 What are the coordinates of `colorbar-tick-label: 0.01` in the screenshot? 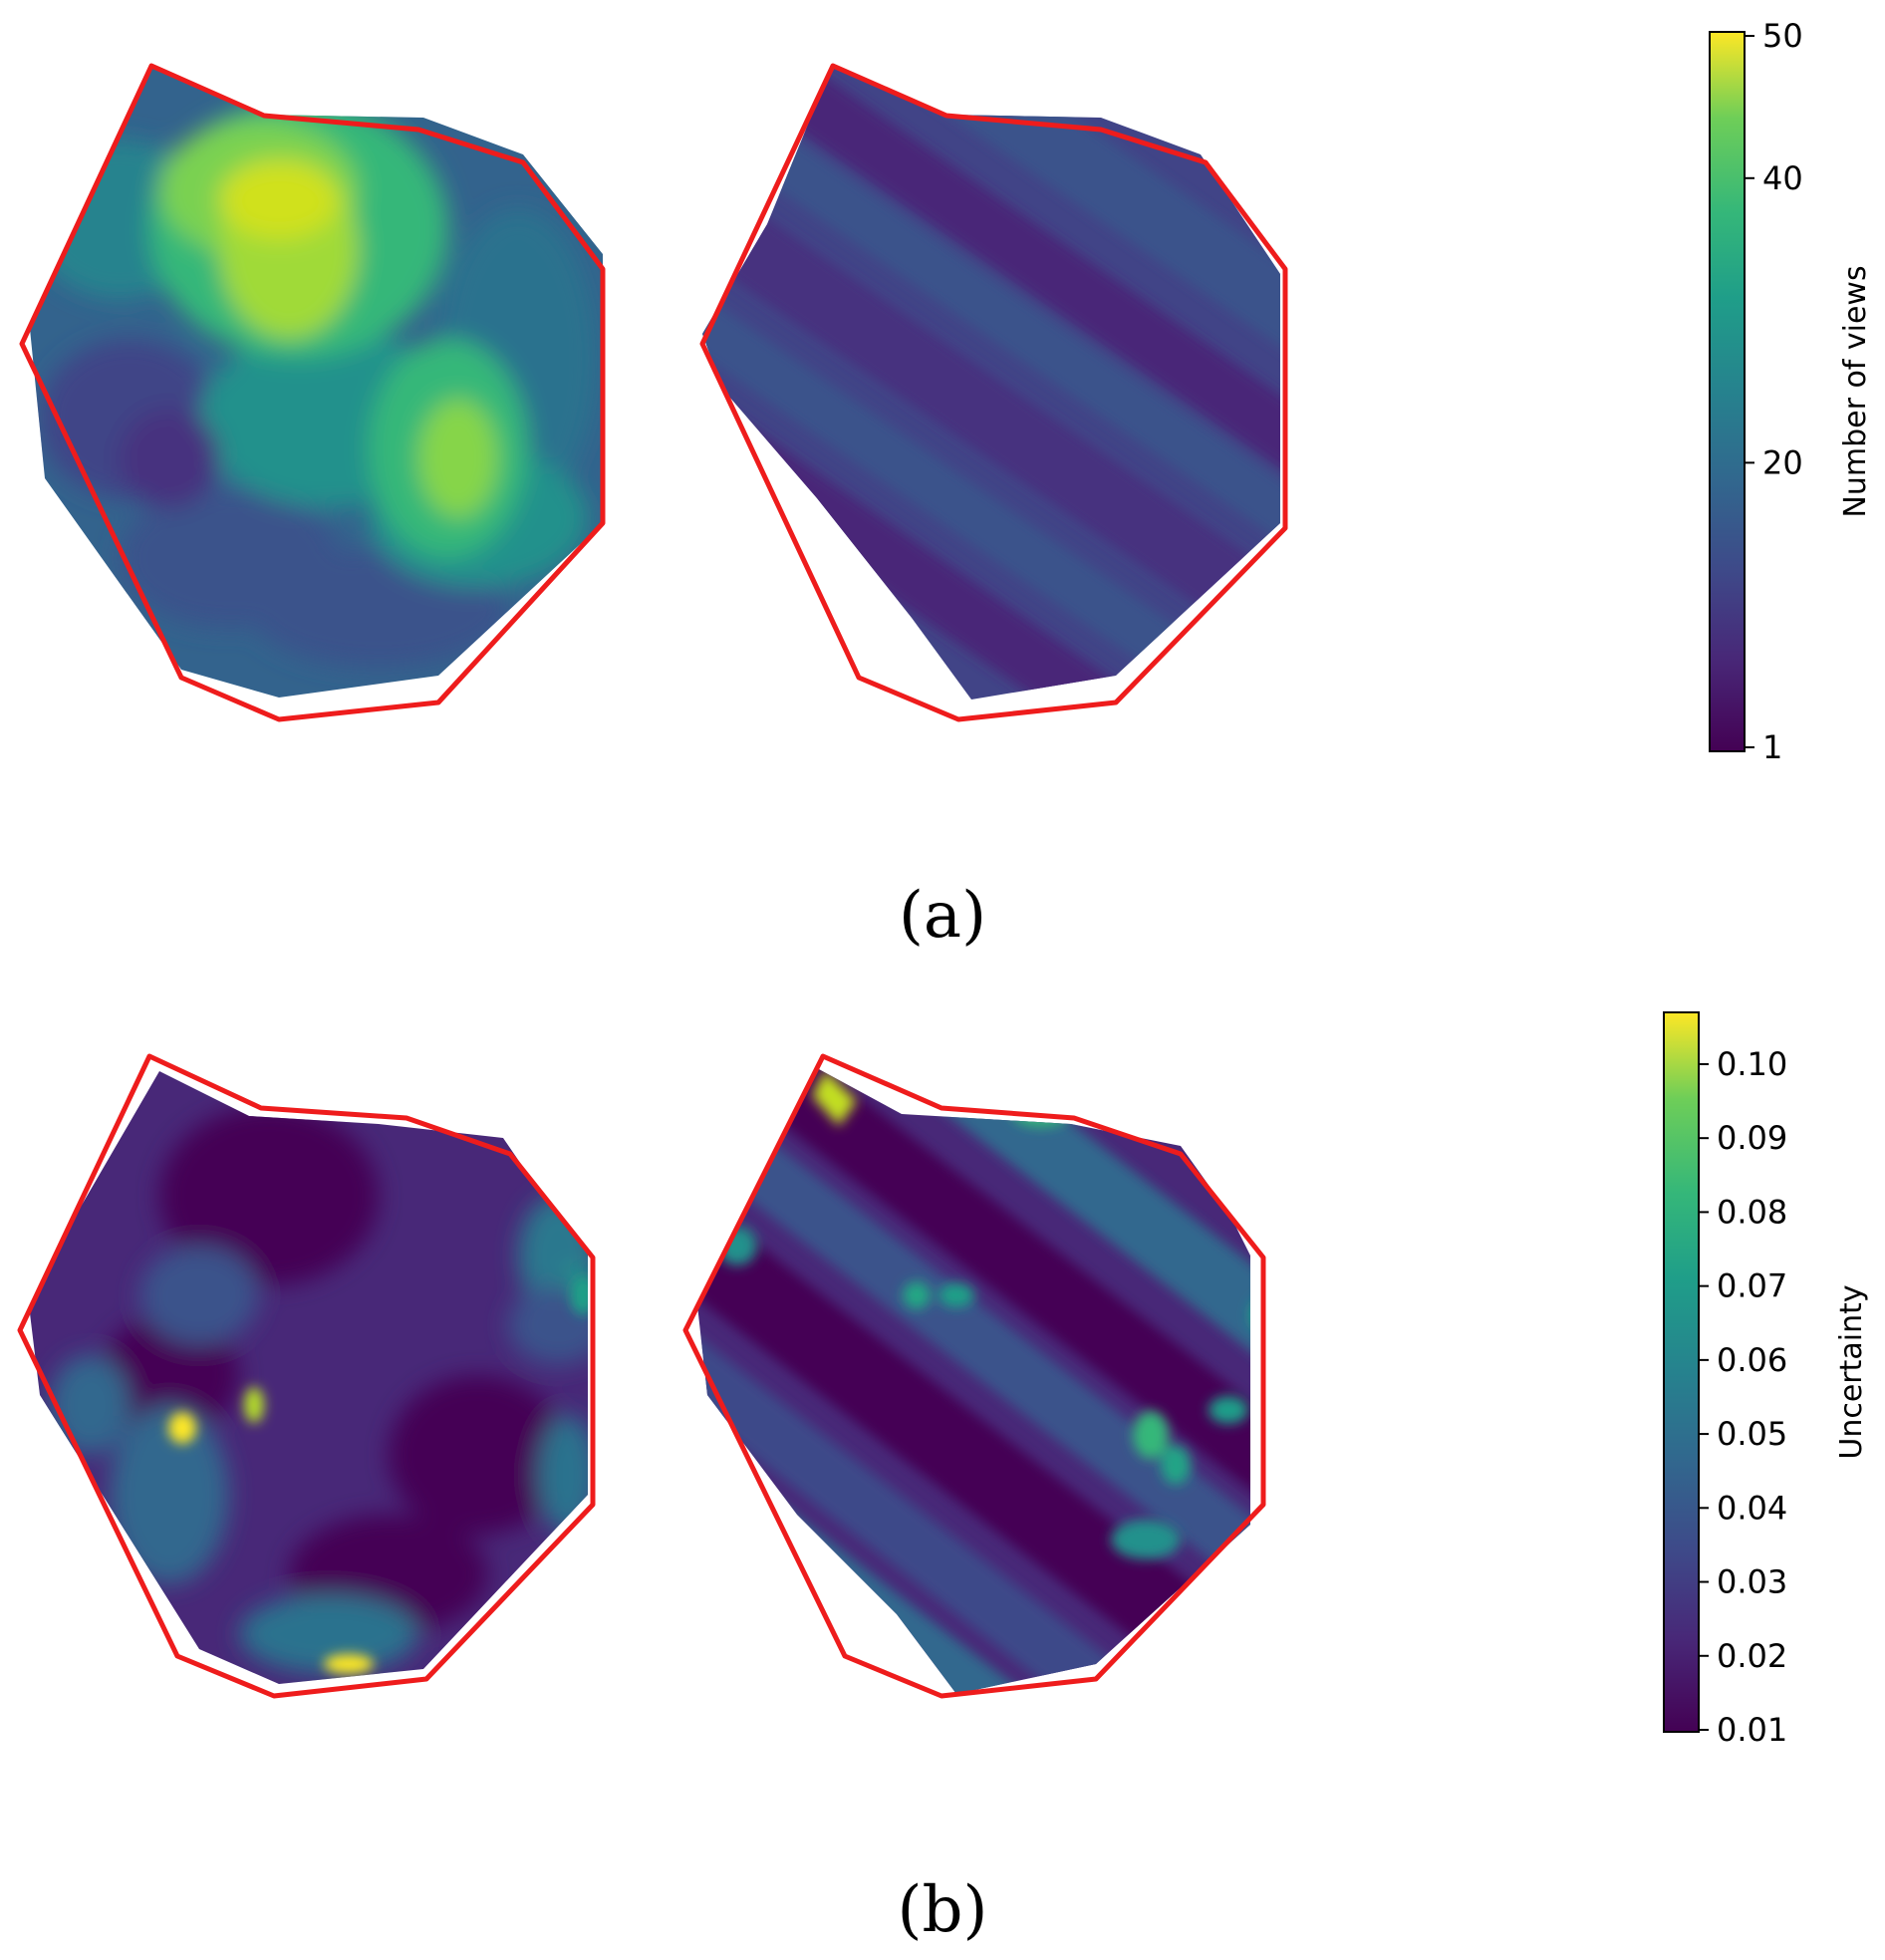 It's located at (1752, 1730).